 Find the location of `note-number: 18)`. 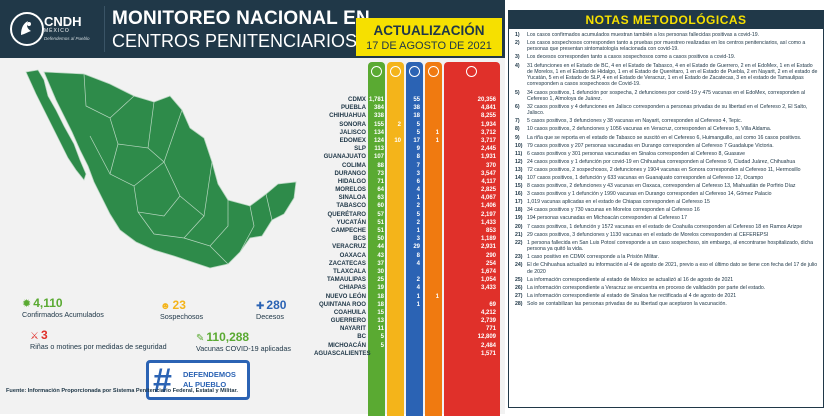

note-number: 18) is located at coordinates (519, 210).